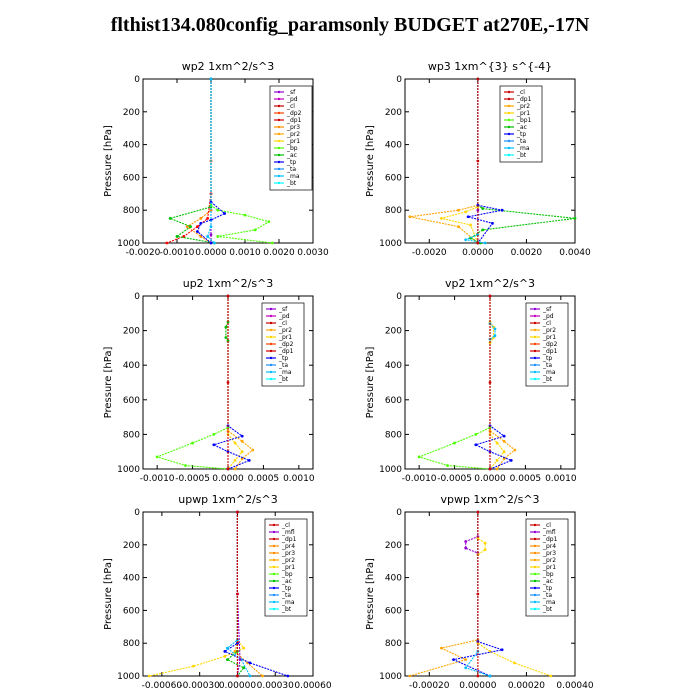 This screenshot has height=700, width=700. What do you see at coordinates (549, 553) in the screenshot?
I see `legend-label: _pr3` at bounding box center [549, 553].